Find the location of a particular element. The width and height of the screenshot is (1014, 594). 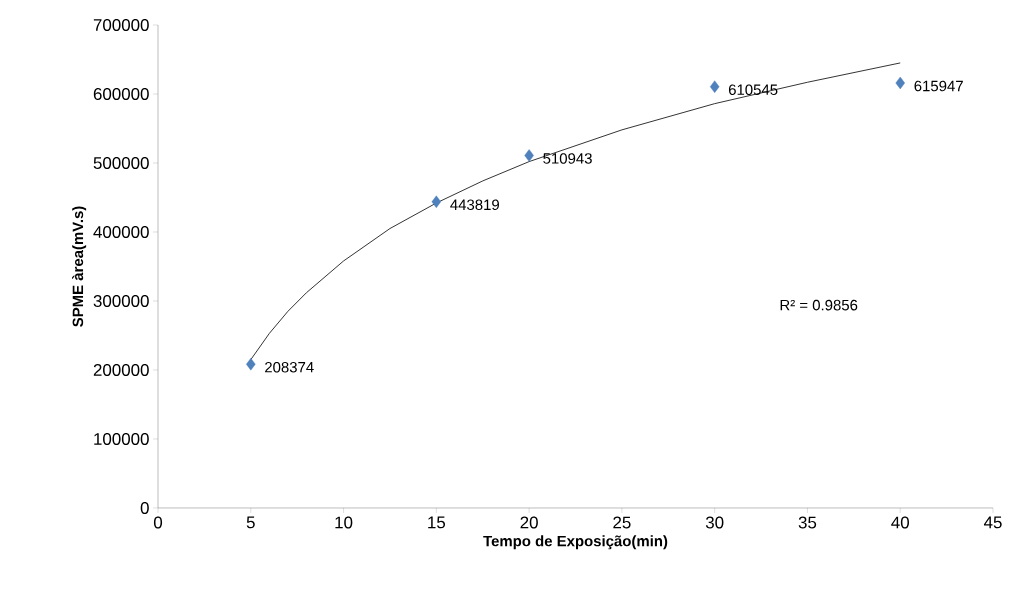

y-tick-label: 600000 is located at coordinates (121, 93).